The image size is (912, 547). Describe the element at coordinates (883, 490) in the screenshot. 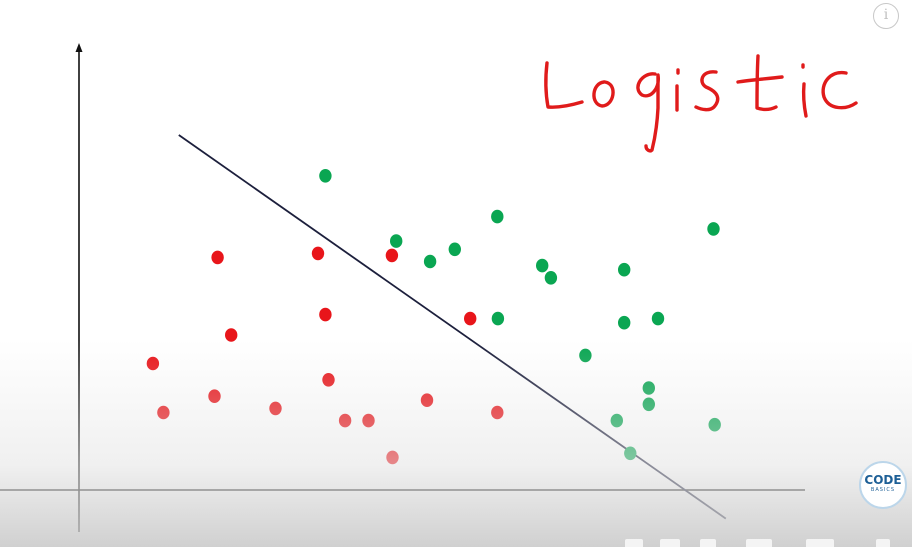

I see `logo-sub: BASICS` at that location.